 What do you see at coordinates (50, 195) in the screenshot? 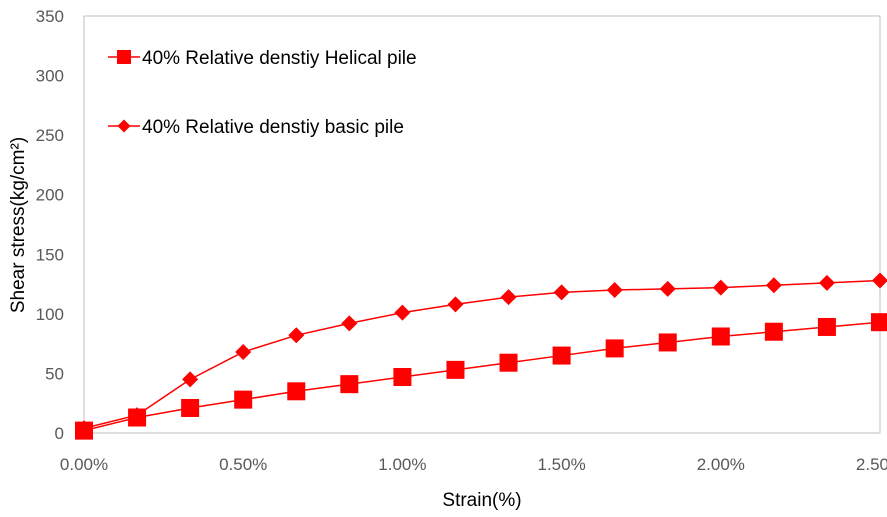
I see `y-tick-label: 200` at bounding box center [50, 195].